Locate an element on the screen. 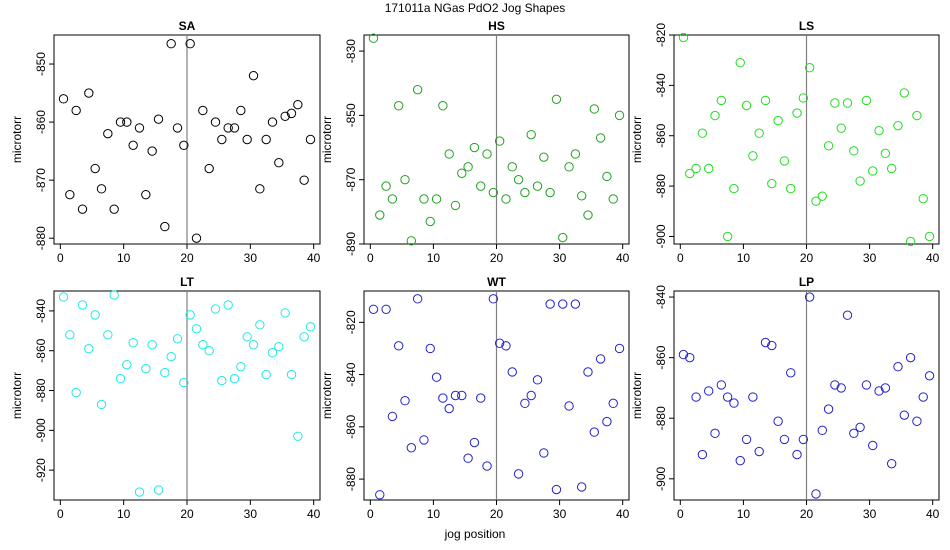 The image size is (950, 550). y-tick-label: -870 is located at coordinates (41, 180).